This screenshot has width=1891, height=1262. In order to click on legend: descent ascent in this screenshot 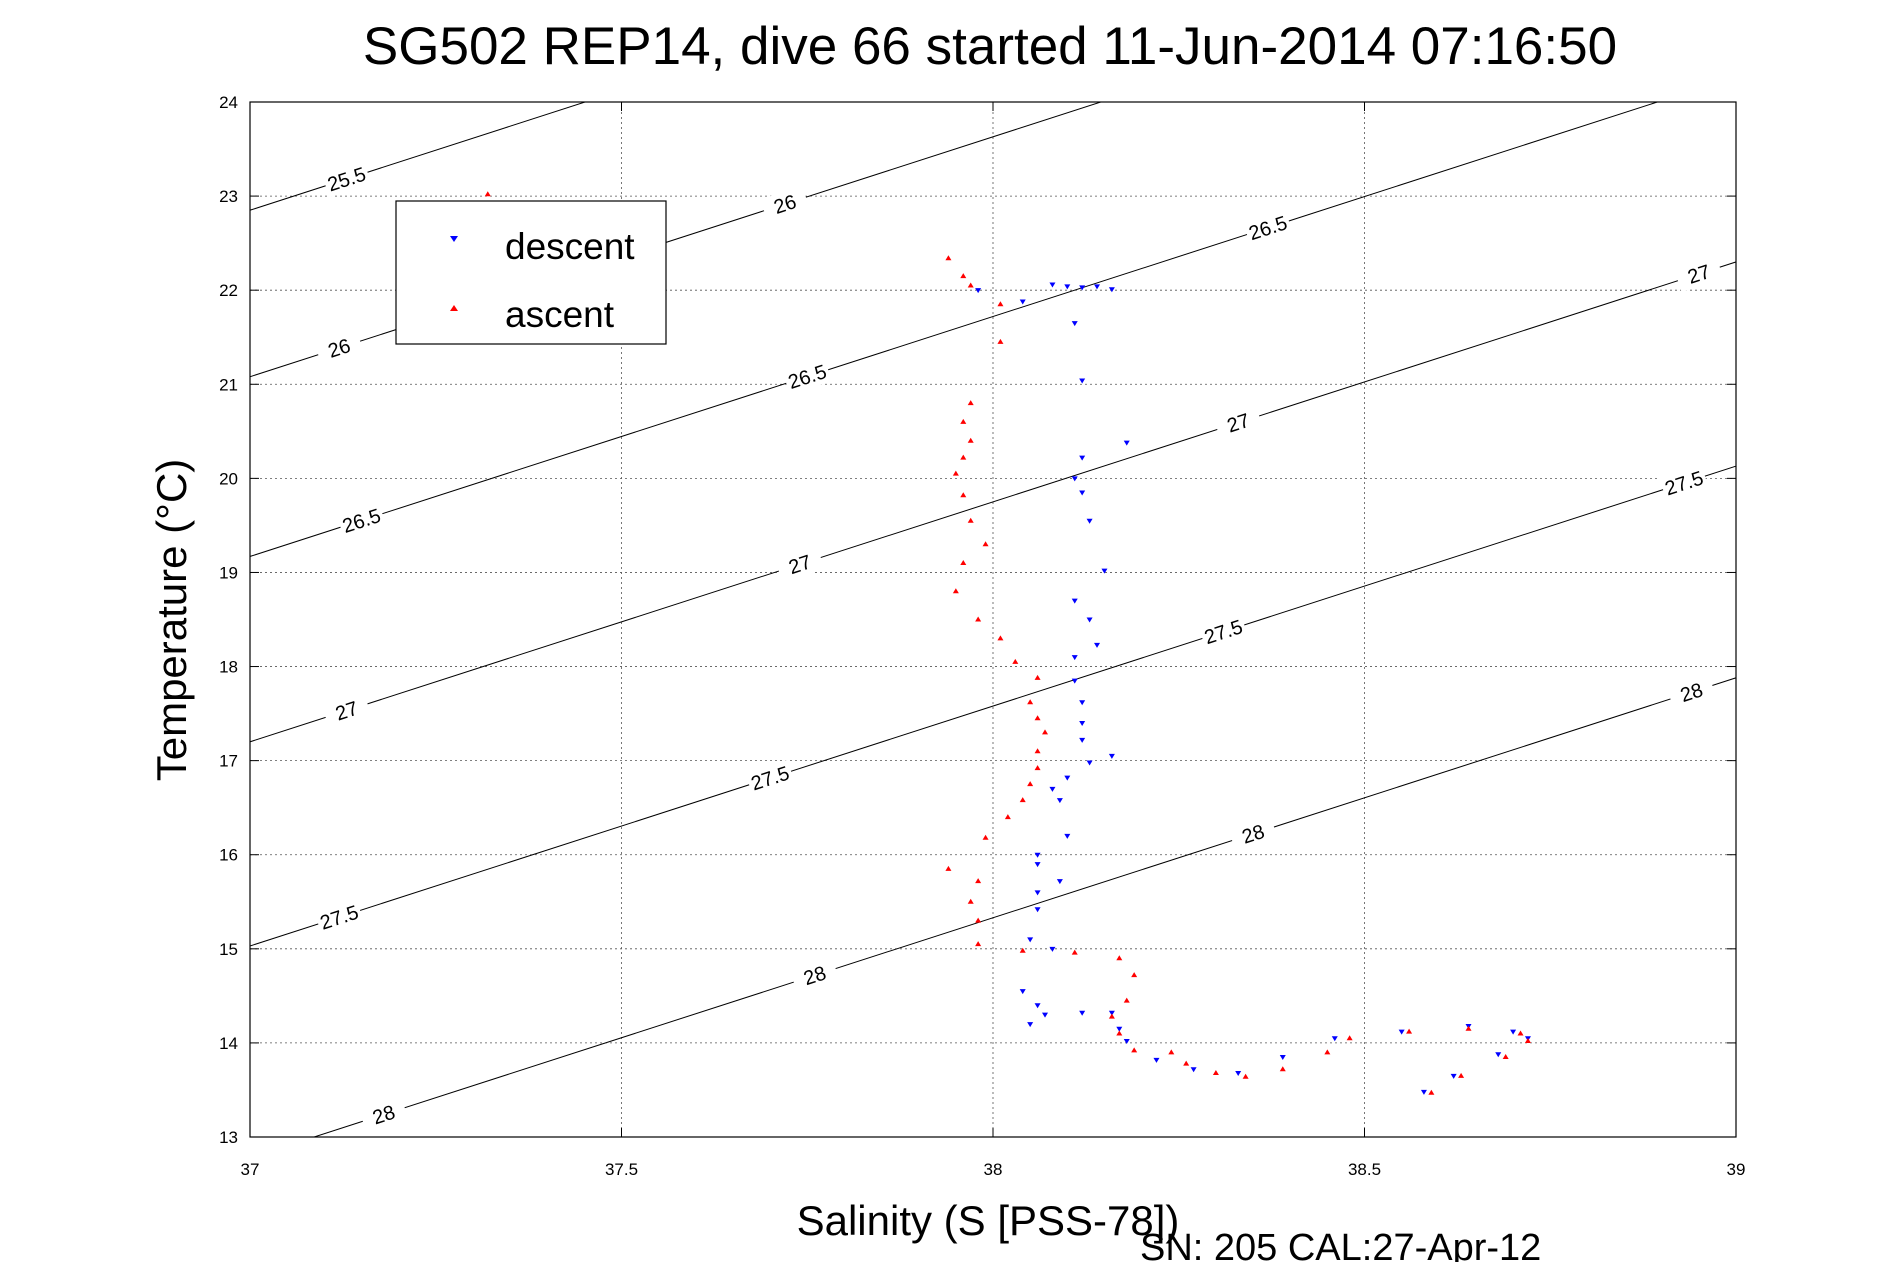, I will do `click(531, 272)`.